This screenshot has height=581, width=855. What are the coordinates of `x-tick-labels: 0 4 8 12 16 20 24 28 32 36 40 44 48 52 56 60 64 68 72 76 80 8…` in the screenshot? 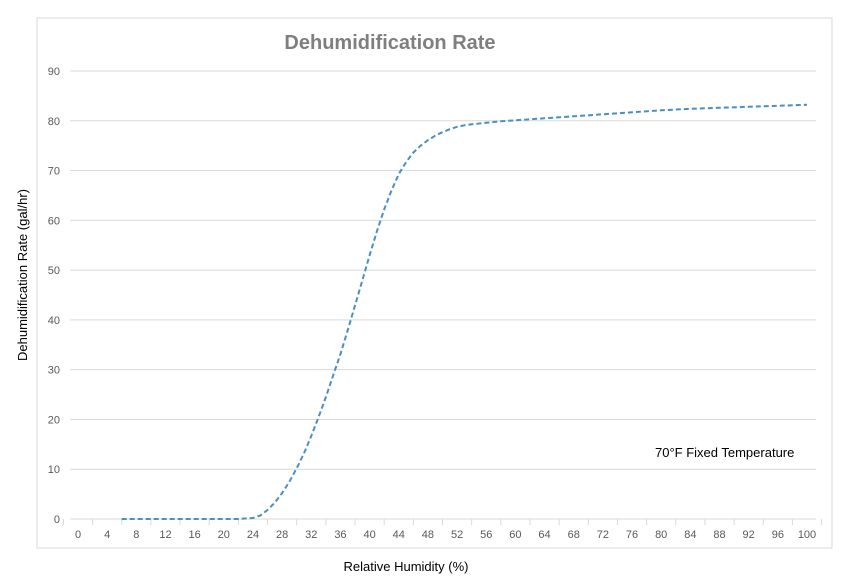 It's located at (445, 535).